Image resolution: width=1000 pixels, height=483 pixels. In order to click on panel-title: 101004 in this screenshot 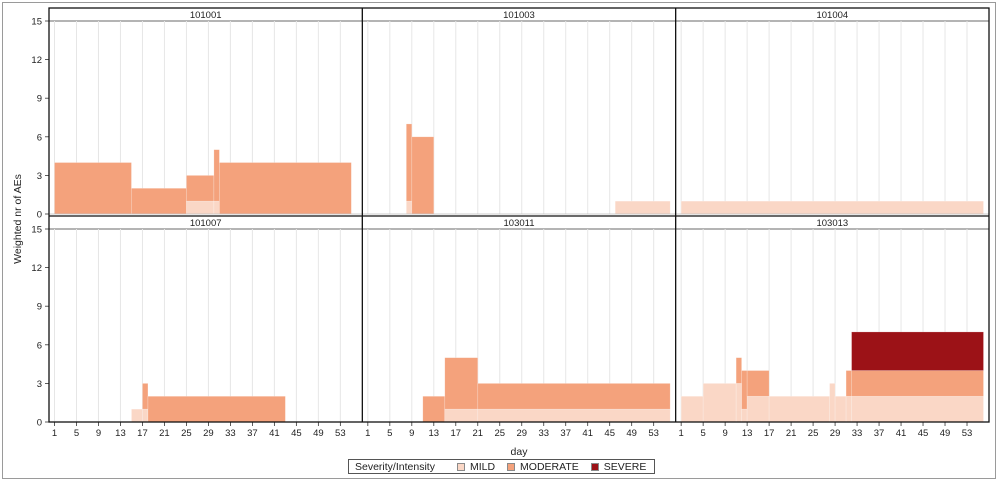, I will do `click(832, 15)`.